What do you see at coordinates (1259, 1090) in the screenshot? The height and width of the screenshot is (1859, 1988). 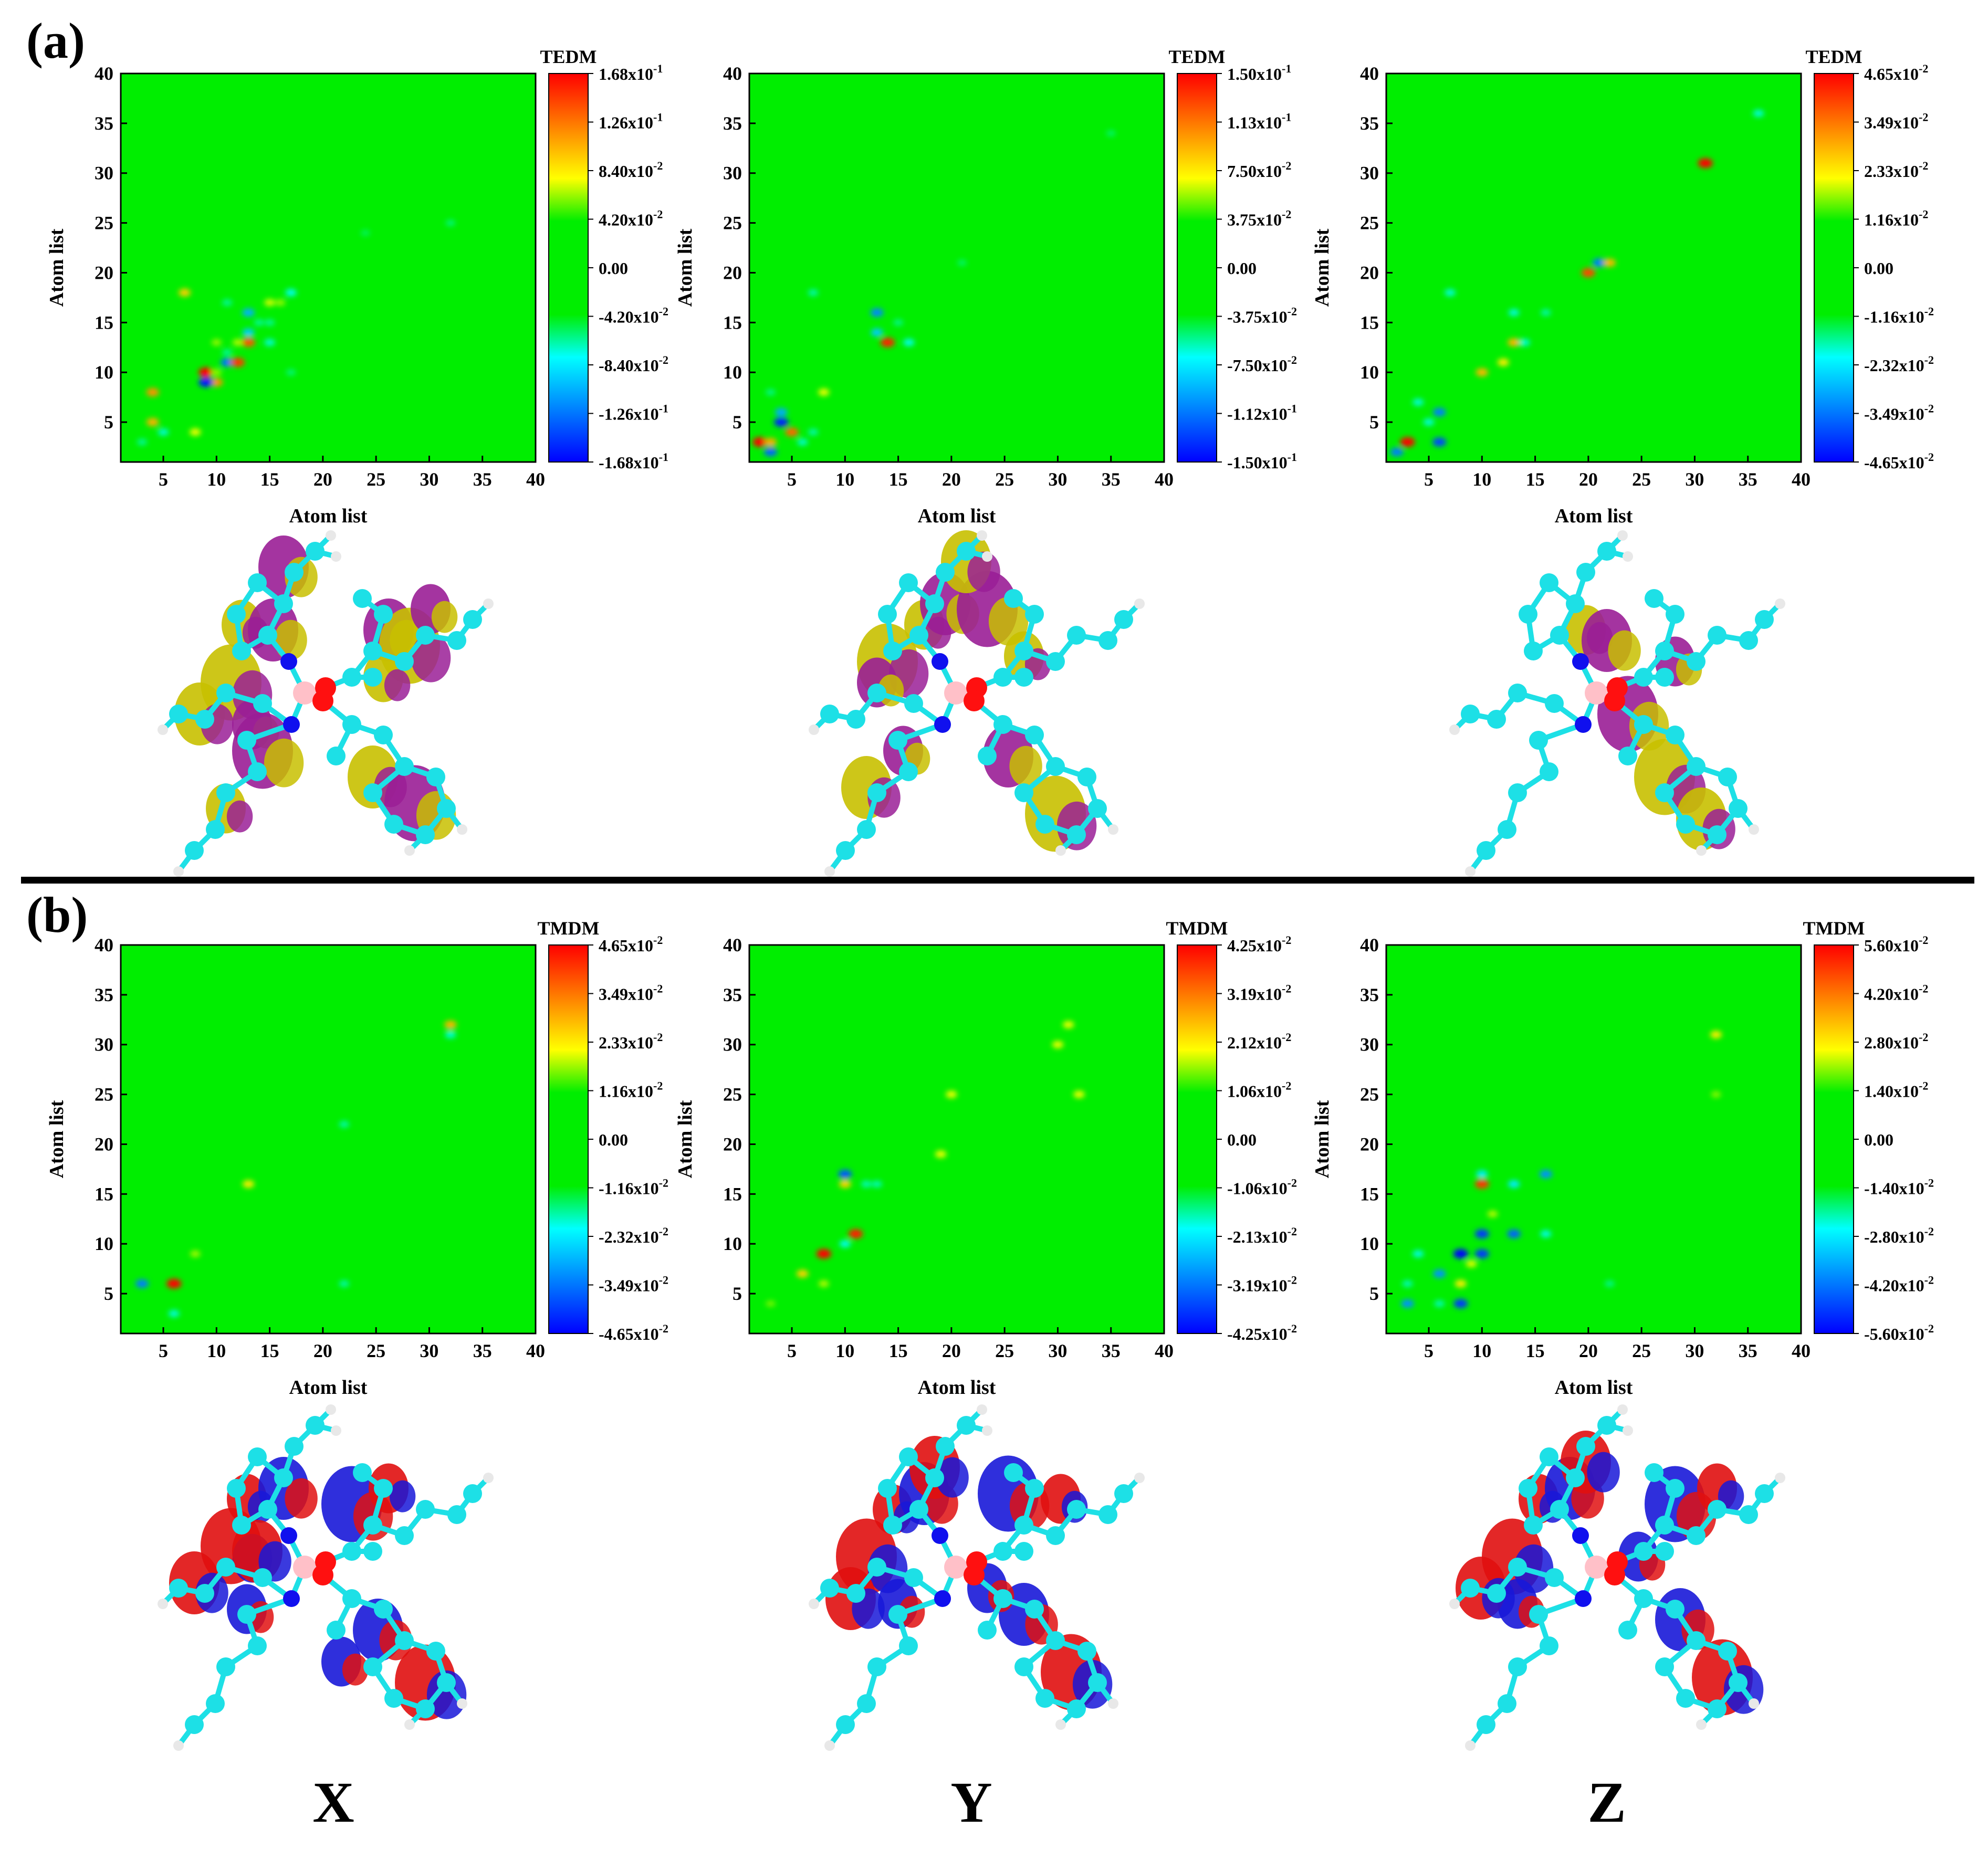 I see `colorbar-tick-label: 1.06x10⁻²` at bounding box center [1259, 1090].